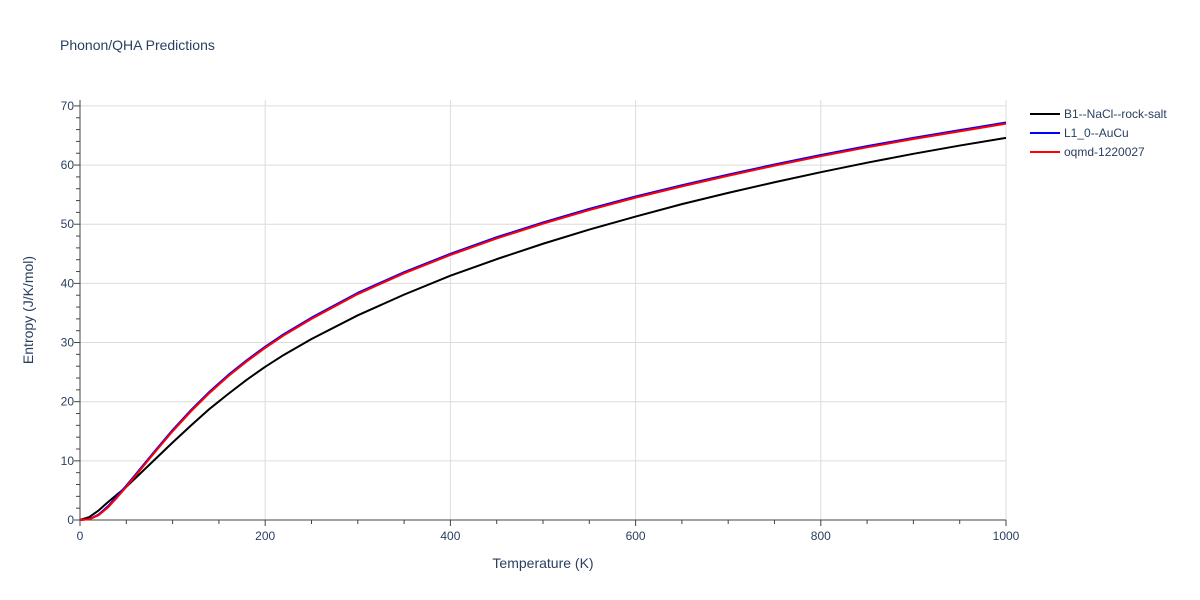  What do you see at coordinates (636, 536) in the screenshot?
I see `x-tick-label: 600` at bounding box center [636, 536].